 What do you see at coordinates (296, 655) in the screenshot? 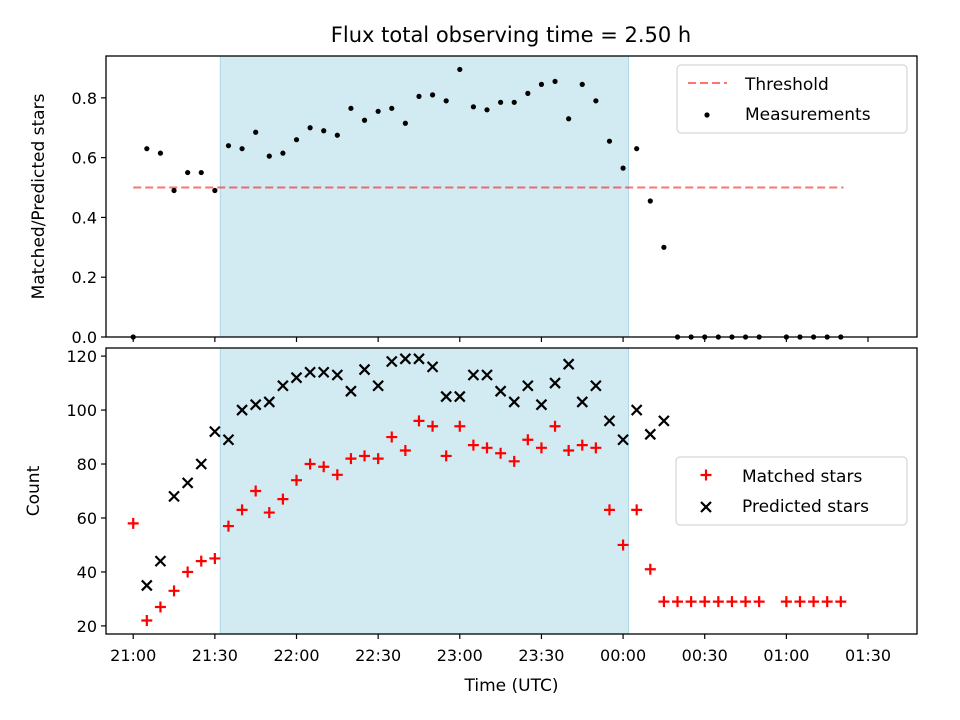
I see `x-tick-label: 22:00` at bounding box center [296, 655].